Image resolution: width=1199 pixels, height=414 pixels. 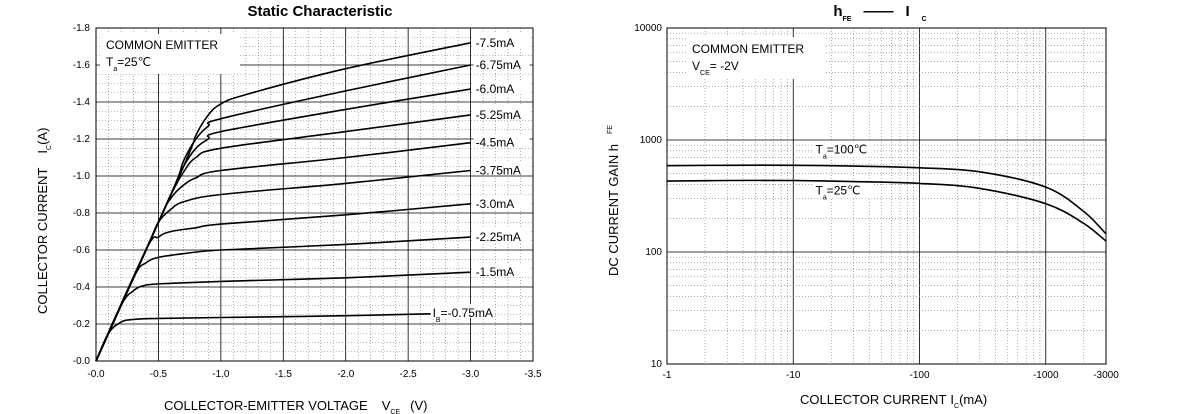 What do you see at coordinates (319, 11) in the screenshot?
I see `left-chart-title: Static Characteristic` at bounding box center [319, 11].